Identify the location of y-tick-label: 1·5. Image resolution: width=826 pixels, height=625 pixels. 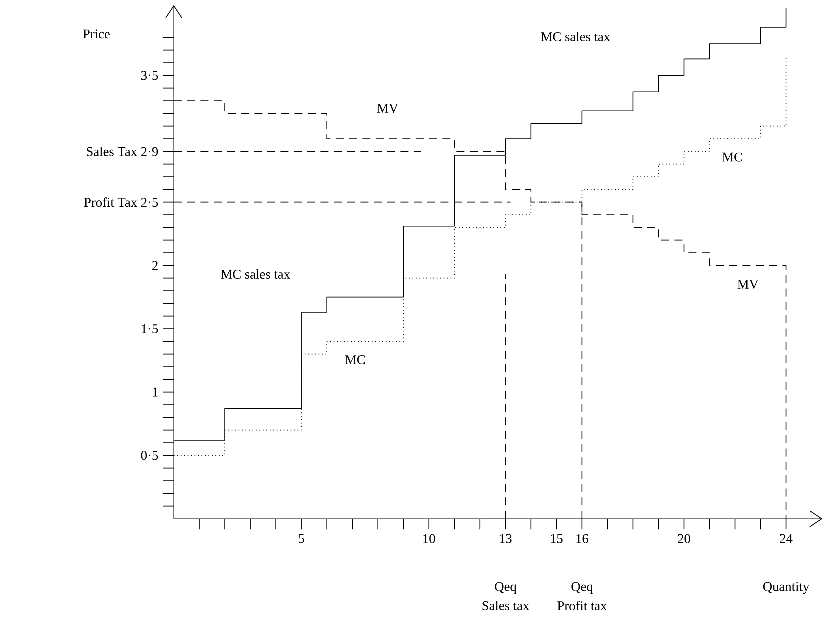
(150, 329).